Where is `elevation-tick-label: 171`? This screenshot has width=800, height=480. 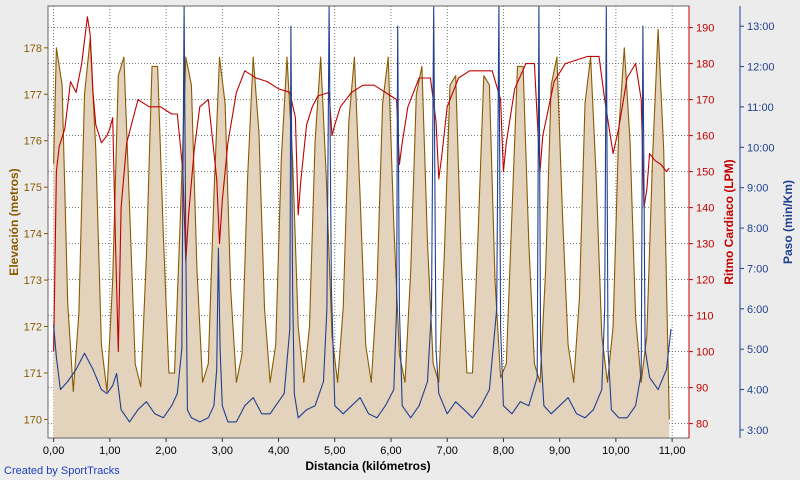
elevation-tick-label: 171 is located at coordinates (33, 374).